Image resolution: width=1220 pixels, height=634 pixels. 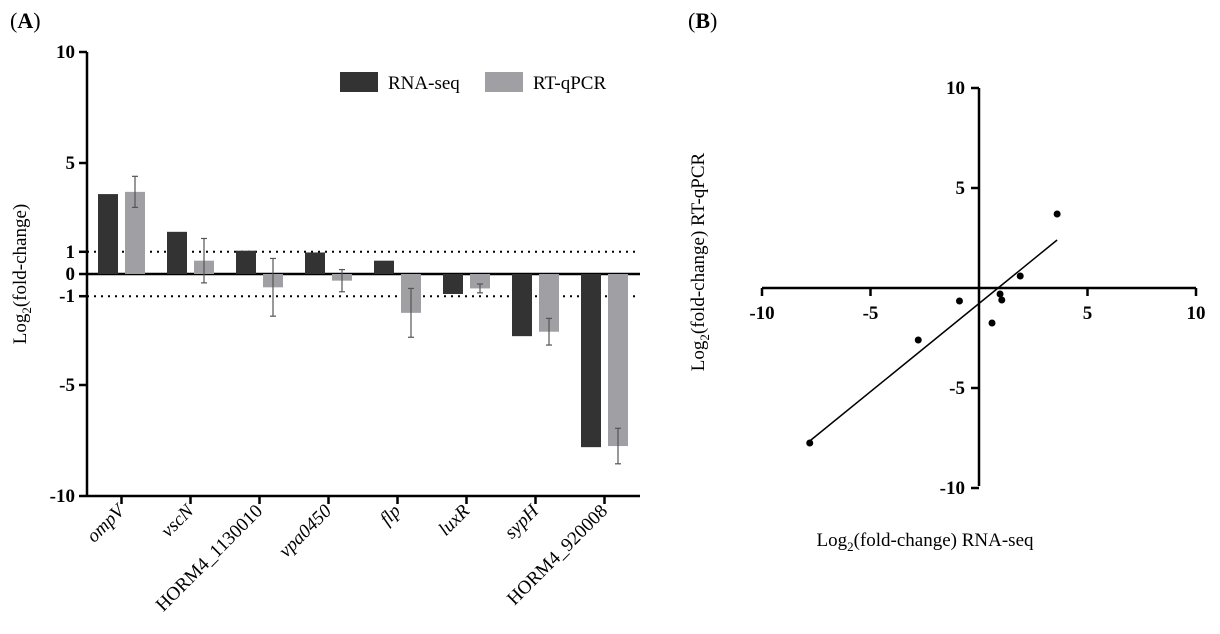 What do you see at coordinates (178, 521) in the screenshot?
I see `category-label-1: vscN` at bounding box center [178, 521].